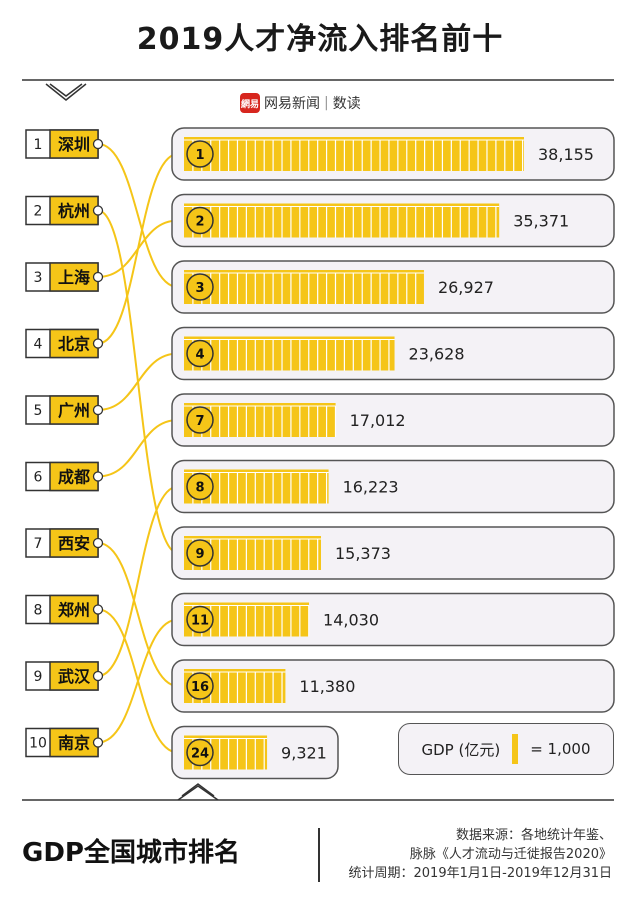 This screenshot has width=640, height=906. I want to click on talent-rank-number: 9, so click(38, 677).